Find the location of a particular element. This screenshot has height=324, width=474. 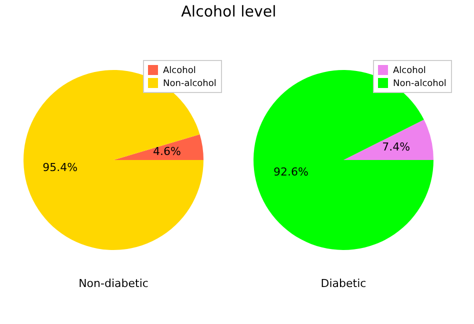

data-label: 7.4% is located at coordinates (396, 147).